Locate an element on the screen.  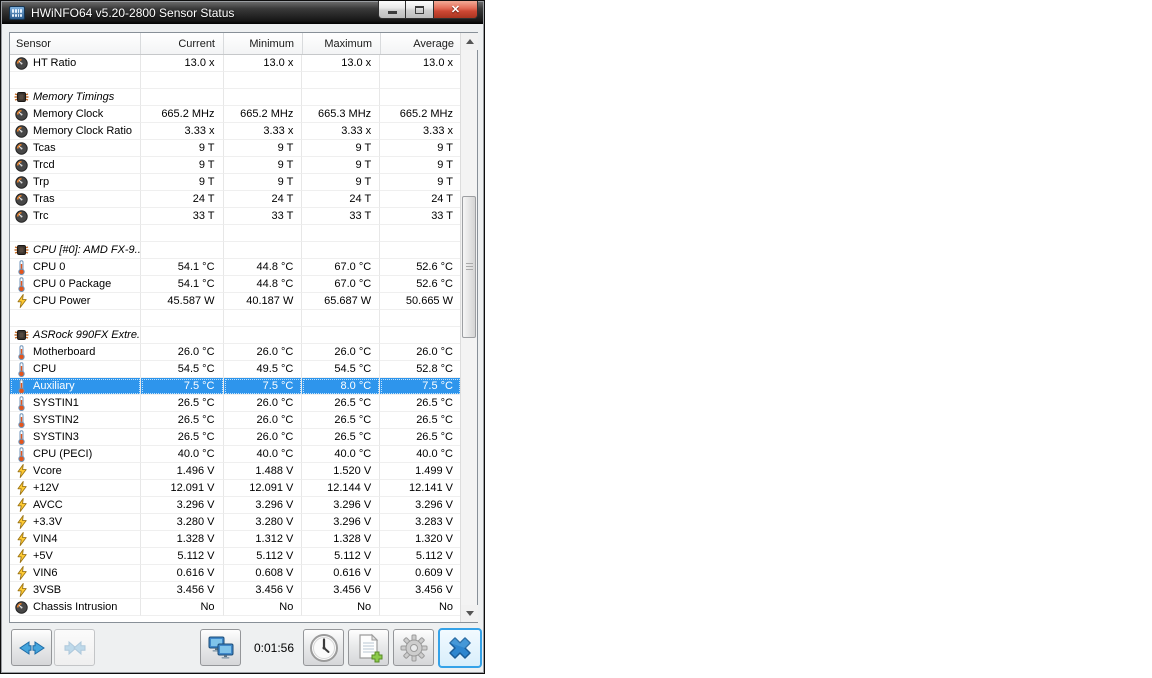
column-header-current: Current is located at coordinates (182, 43).